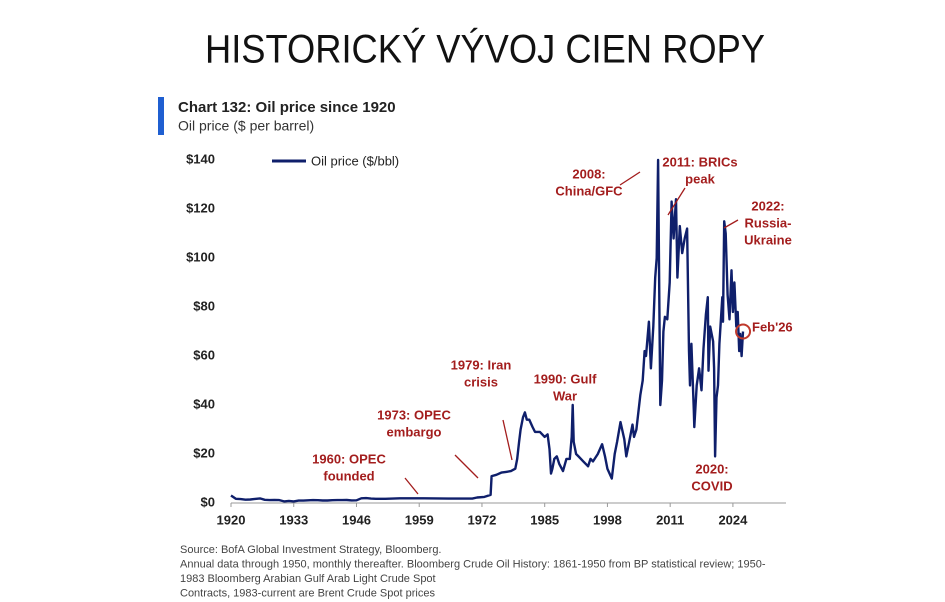 The height and width of the screenshot is (602, 945). Describe the element at coordinates (414, 414) in the screenshot. I see `annotation: 1973: OPEC` at that location.